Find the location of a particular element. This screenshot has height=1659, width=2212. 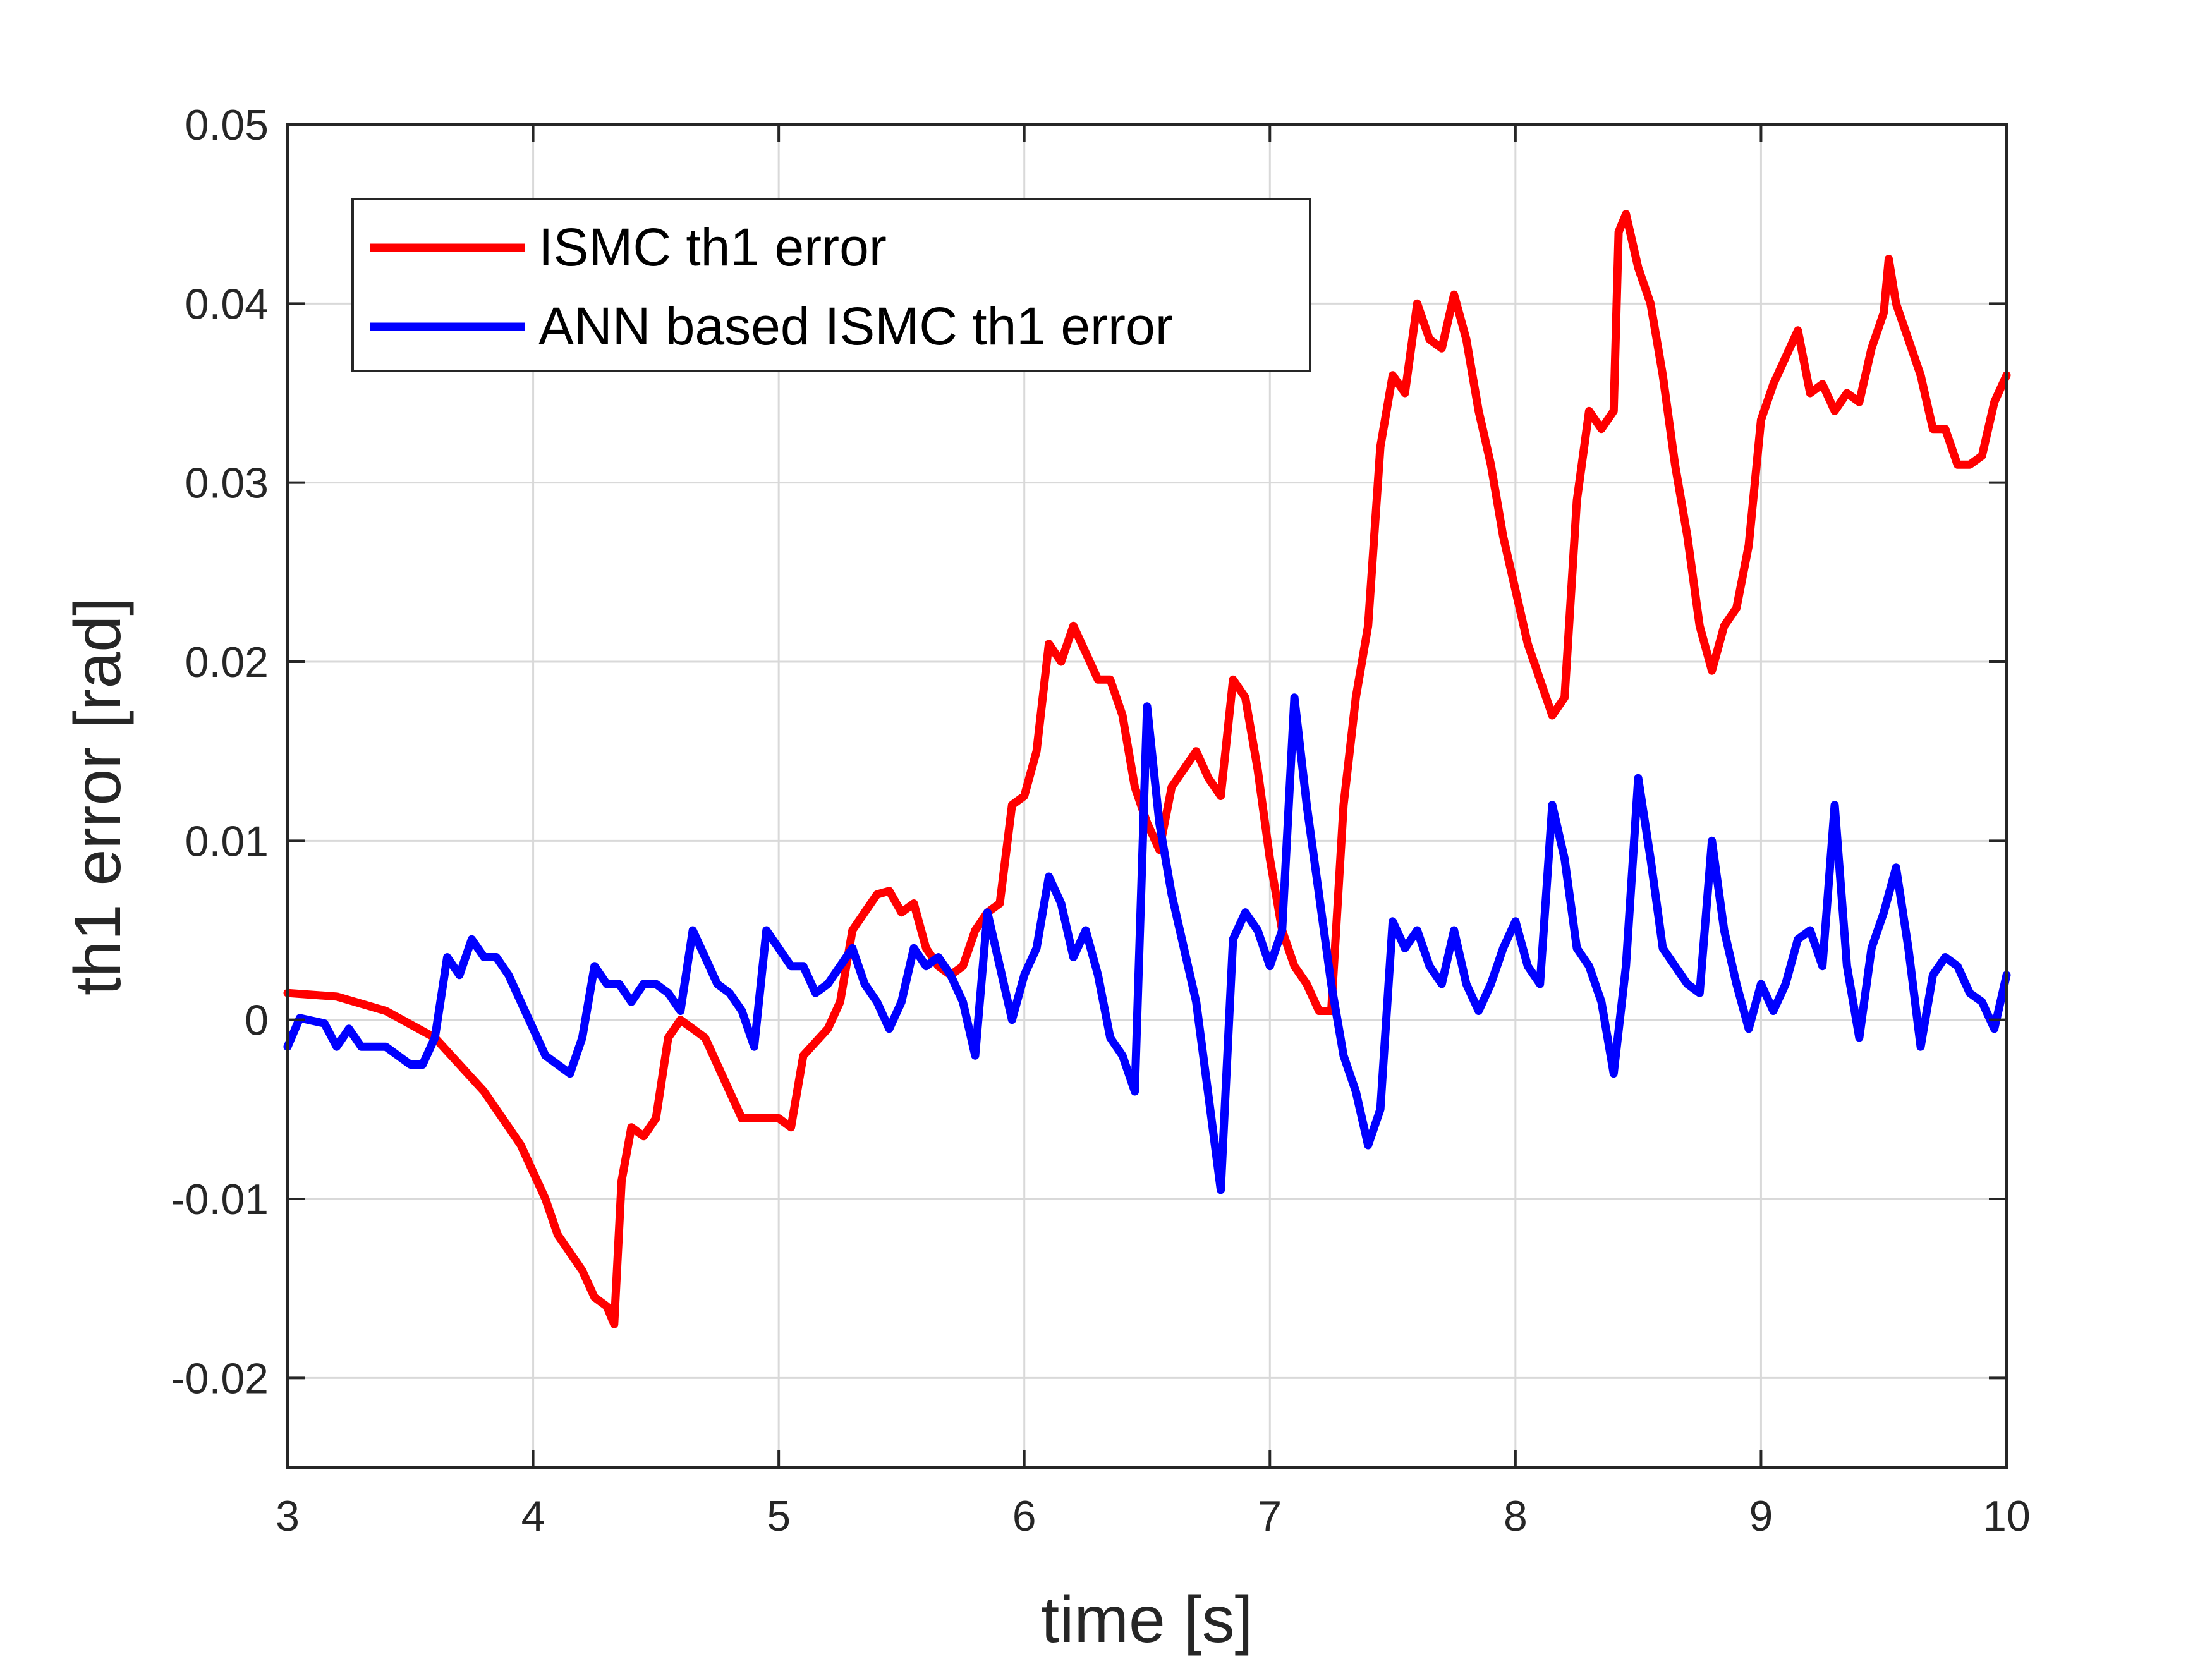

x-tick-label-5: 8 is located at coordinates (1516, 1516).